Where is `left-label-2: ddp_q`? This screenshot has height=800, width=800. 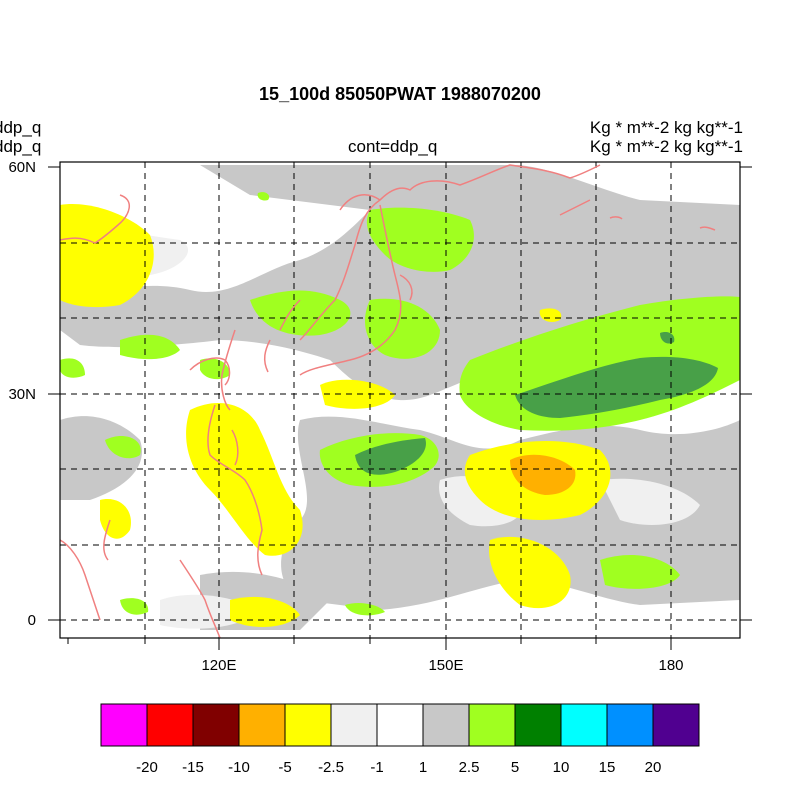 left-label-2: ddp_q is located at coordinates (21, 146).